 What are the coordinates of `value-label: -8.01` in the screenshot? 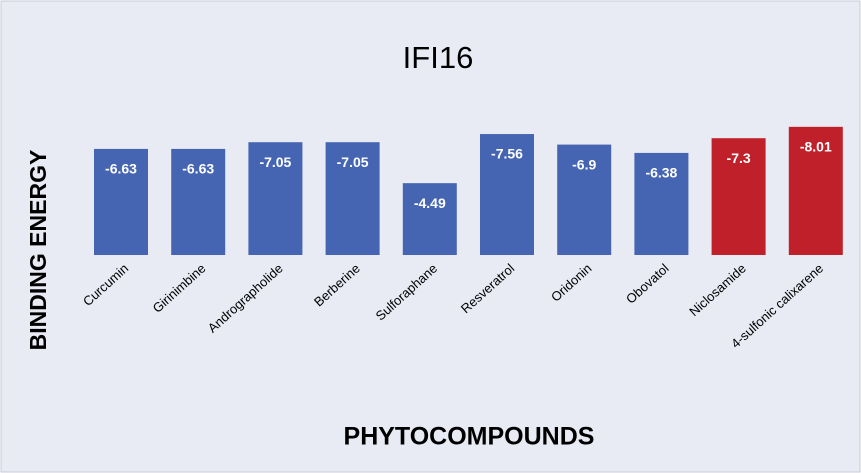 It's located at (816, 147).